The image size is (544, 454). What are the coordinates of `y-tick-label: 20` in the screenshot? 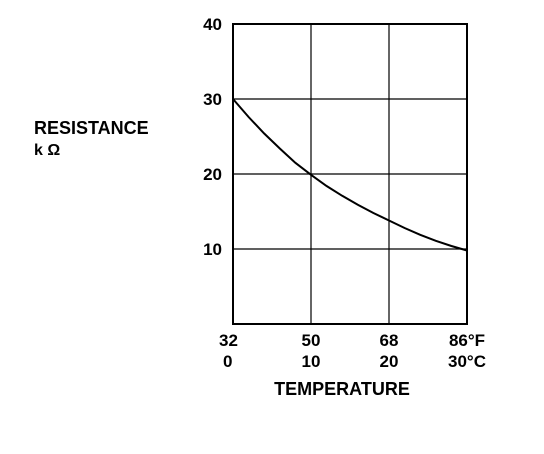 It's located at (212, 174).